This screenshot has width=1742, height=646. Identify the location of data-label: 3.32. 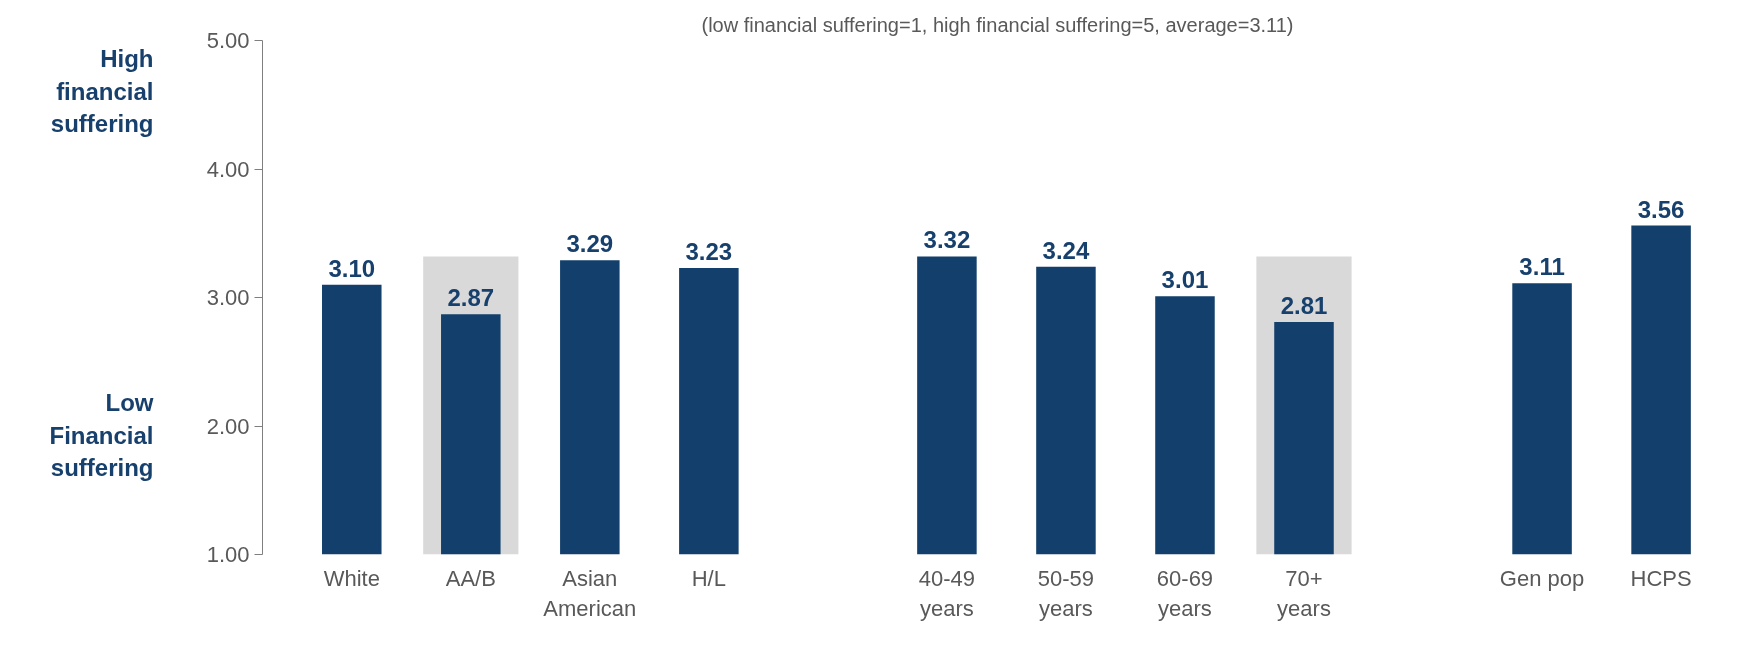
(947, 240).